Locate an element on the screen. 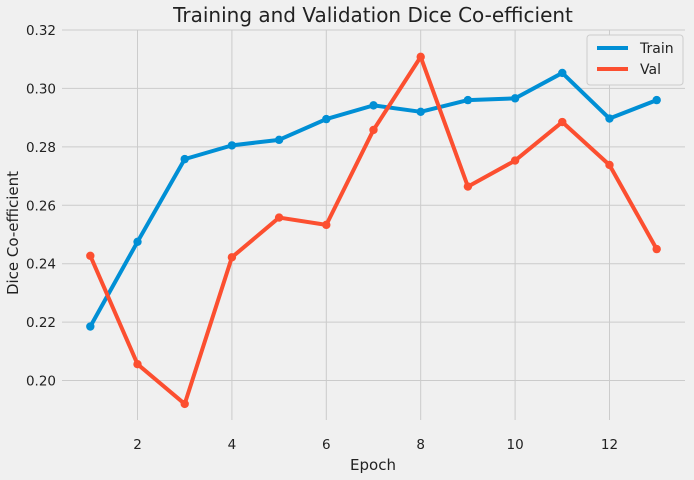  x-tick-label: 8 is located at coordinates (420, 445).